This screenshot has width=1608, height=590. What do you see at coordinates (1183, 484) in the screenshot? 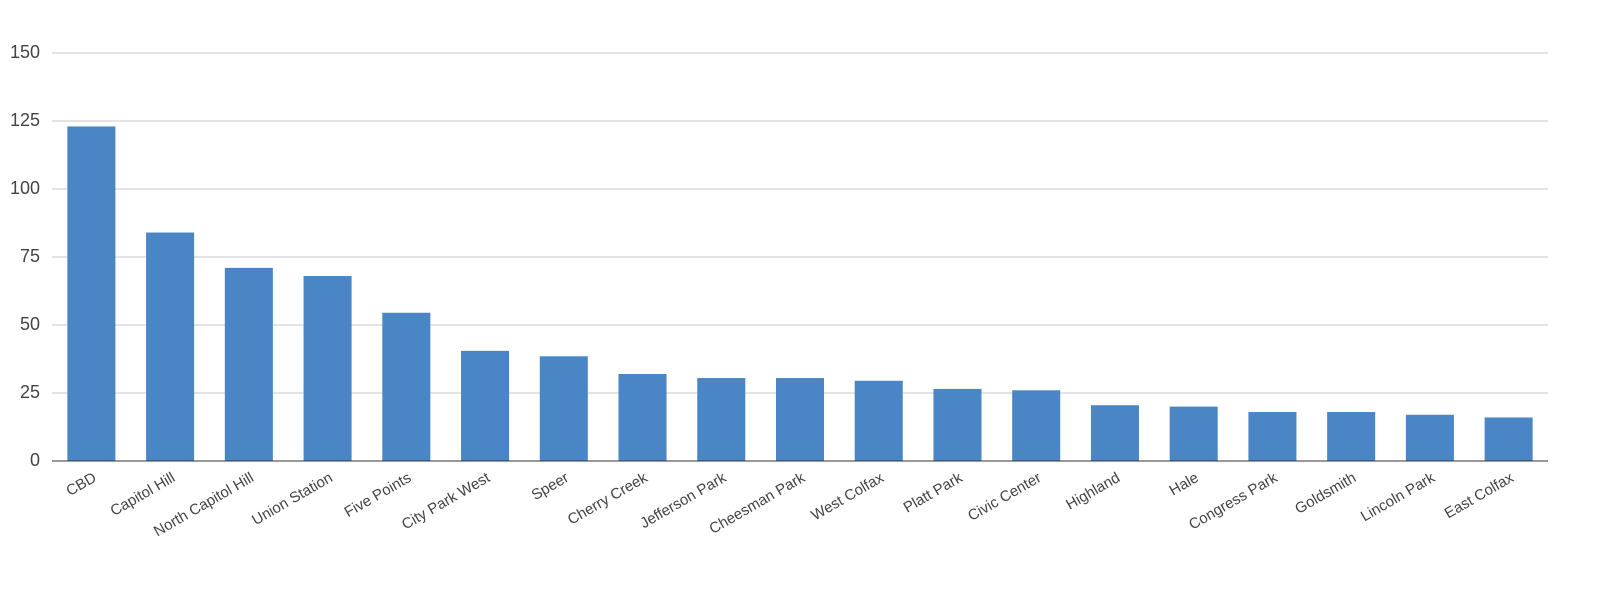
I see `x-tick-label: Hale` at bounding box center [1183, 484].